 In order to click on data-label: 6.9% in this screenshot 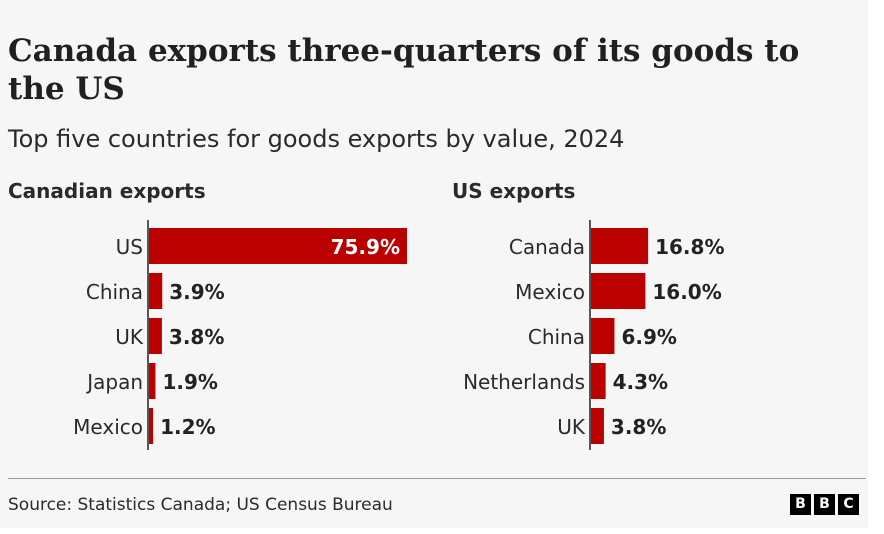, I will do `click(648, 337)`.